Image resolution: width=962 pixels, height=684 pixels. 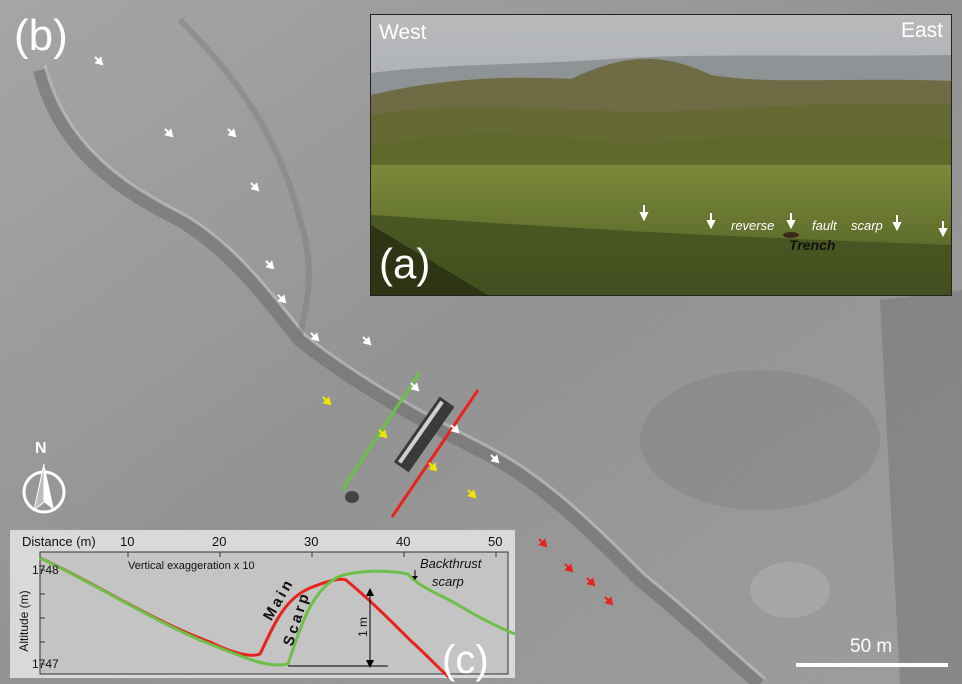 I want to click on x-tick-40: 40, so click(x=403, y=541).